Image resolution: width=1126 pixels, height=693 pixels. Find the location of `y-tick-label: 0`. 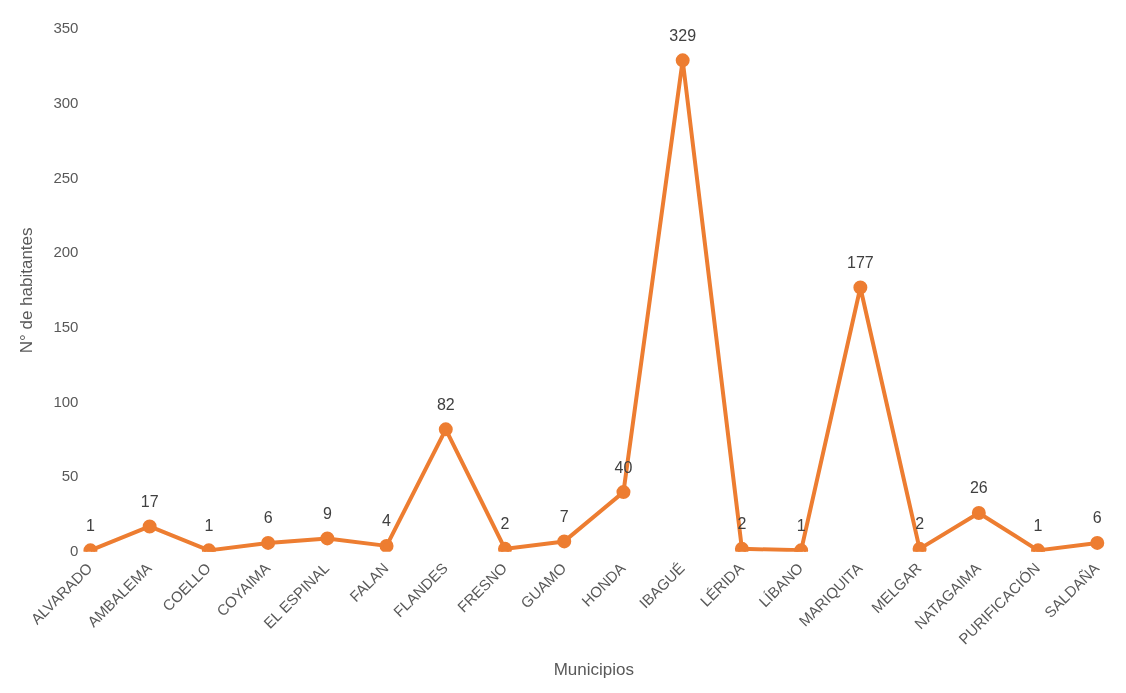

y-tick-label: 0 is located at coordinates (74, 550).